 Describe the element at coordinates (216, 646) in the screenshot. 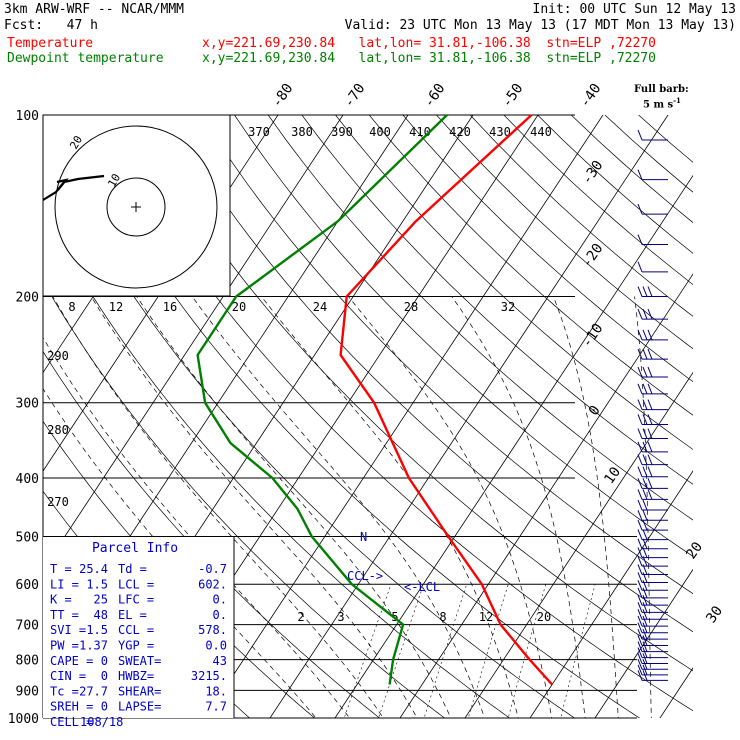

I see `parcel-value: 0.0` at that location.